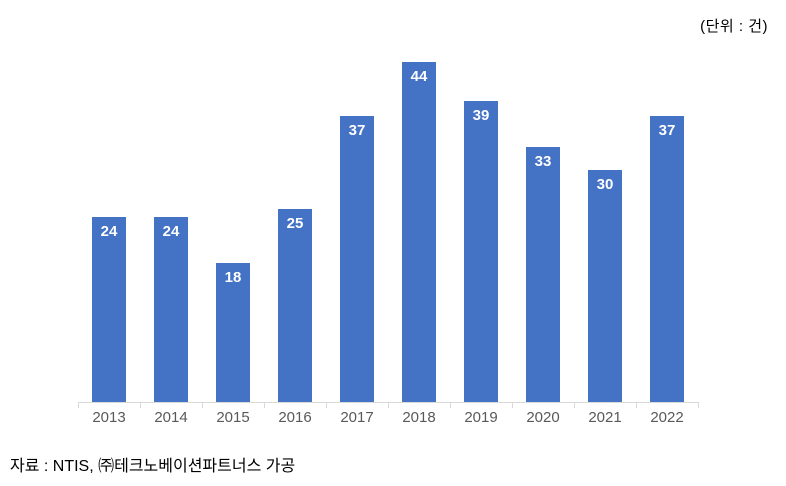 The height and width of the screenshot is (486, 786). What do you see at coordinates (295, 417) in the screenshot?
I see `x-tick-label-2016: 2016` at bounding box center [295, 417].